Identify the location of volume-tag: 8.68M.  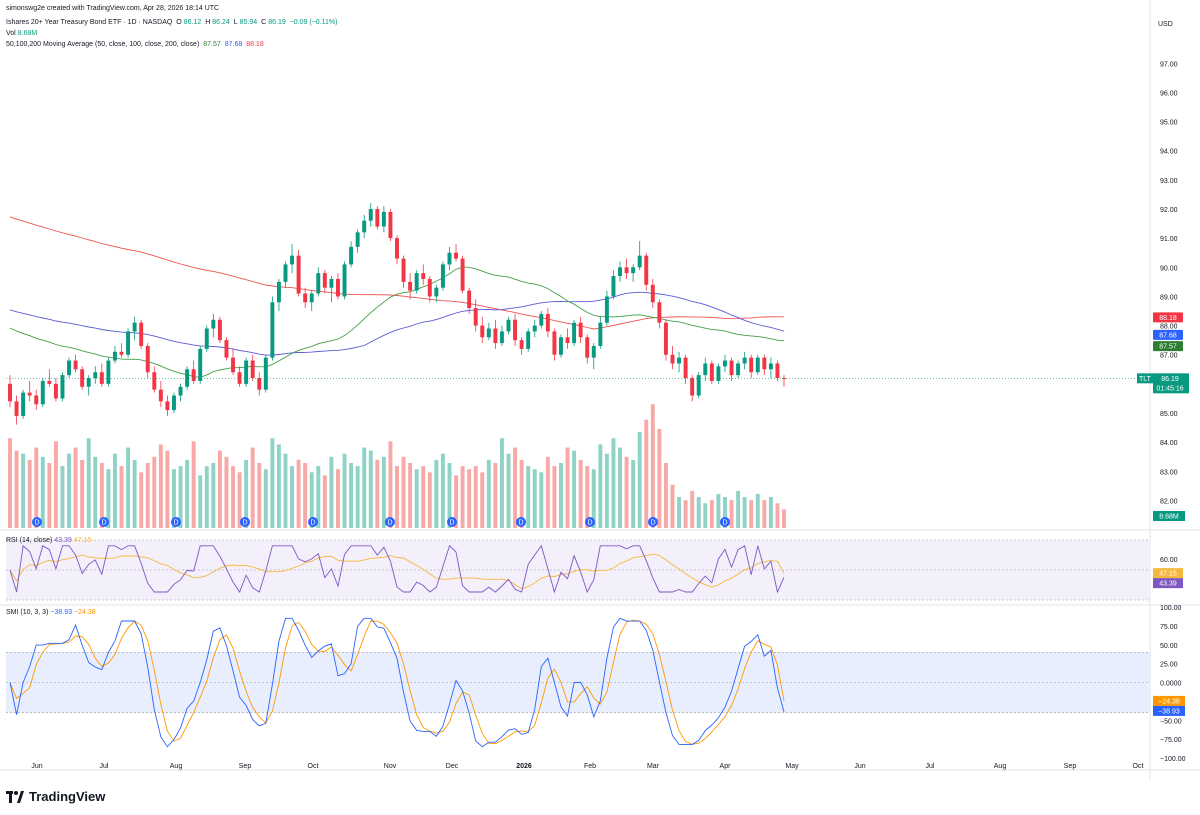
(1169, 517).